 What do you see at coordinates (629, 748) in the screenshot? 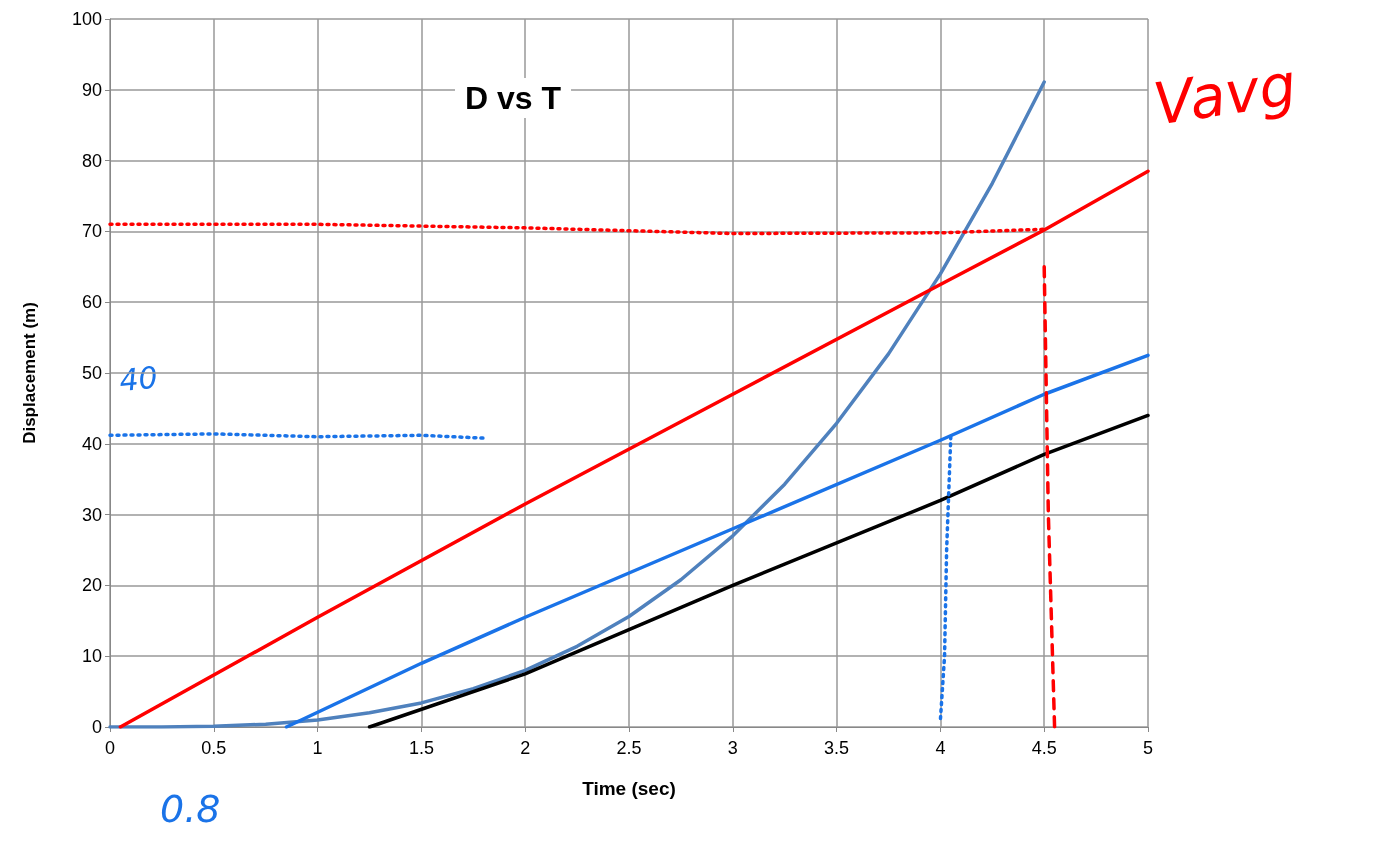
I see `x-tick-label: 2.5` at bounding box center [629, 748].